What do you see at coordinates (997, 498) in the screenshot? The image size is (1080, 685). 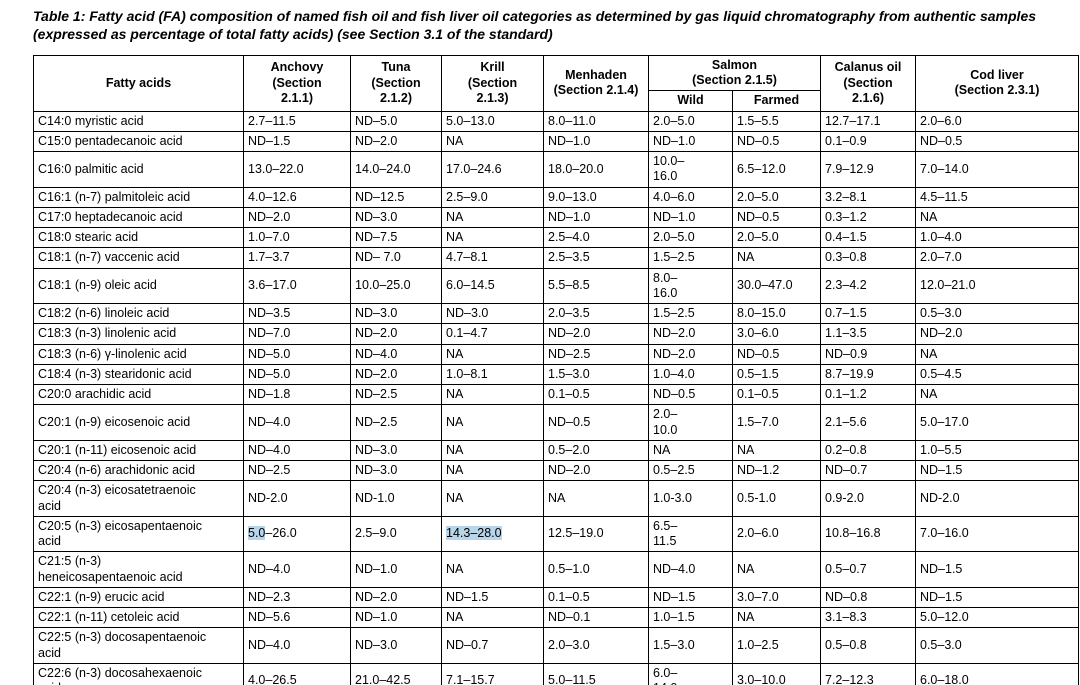 I see `range-value-cell: ND-2.0` at bounding box center [997, 498].